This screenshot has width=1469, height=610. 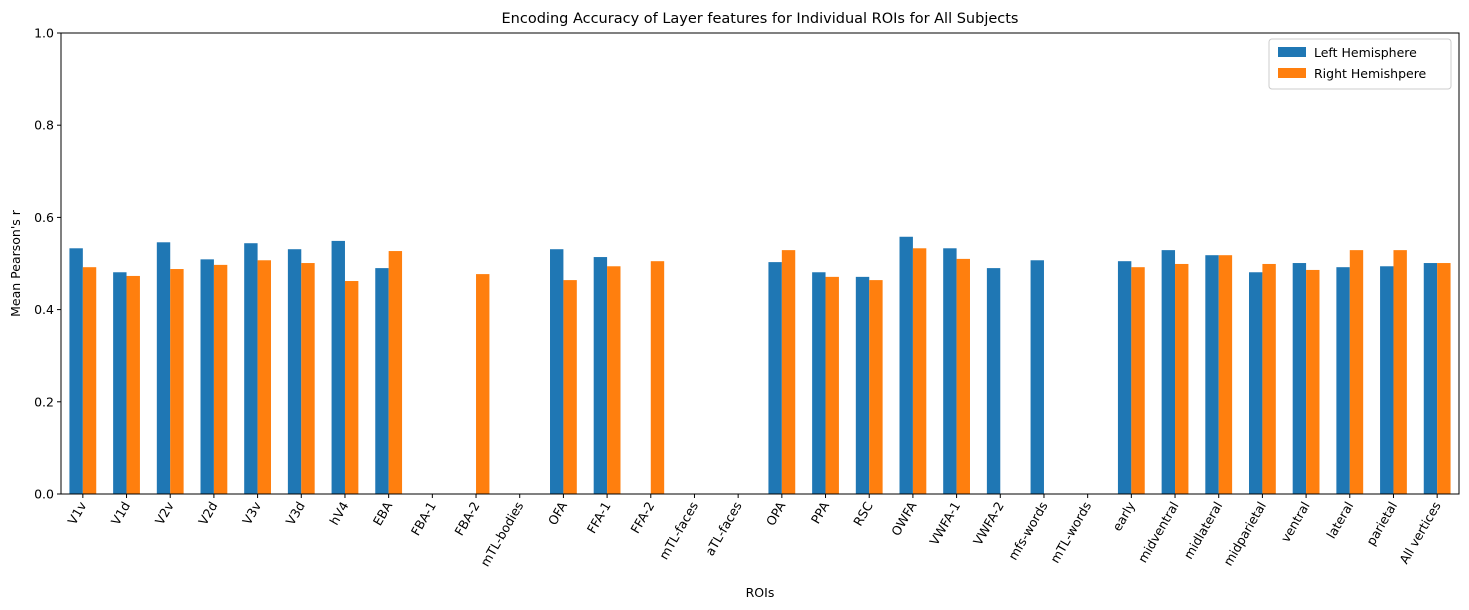 I want to click on bar-left-hemisphere-eba, so click(x=382, y=381).